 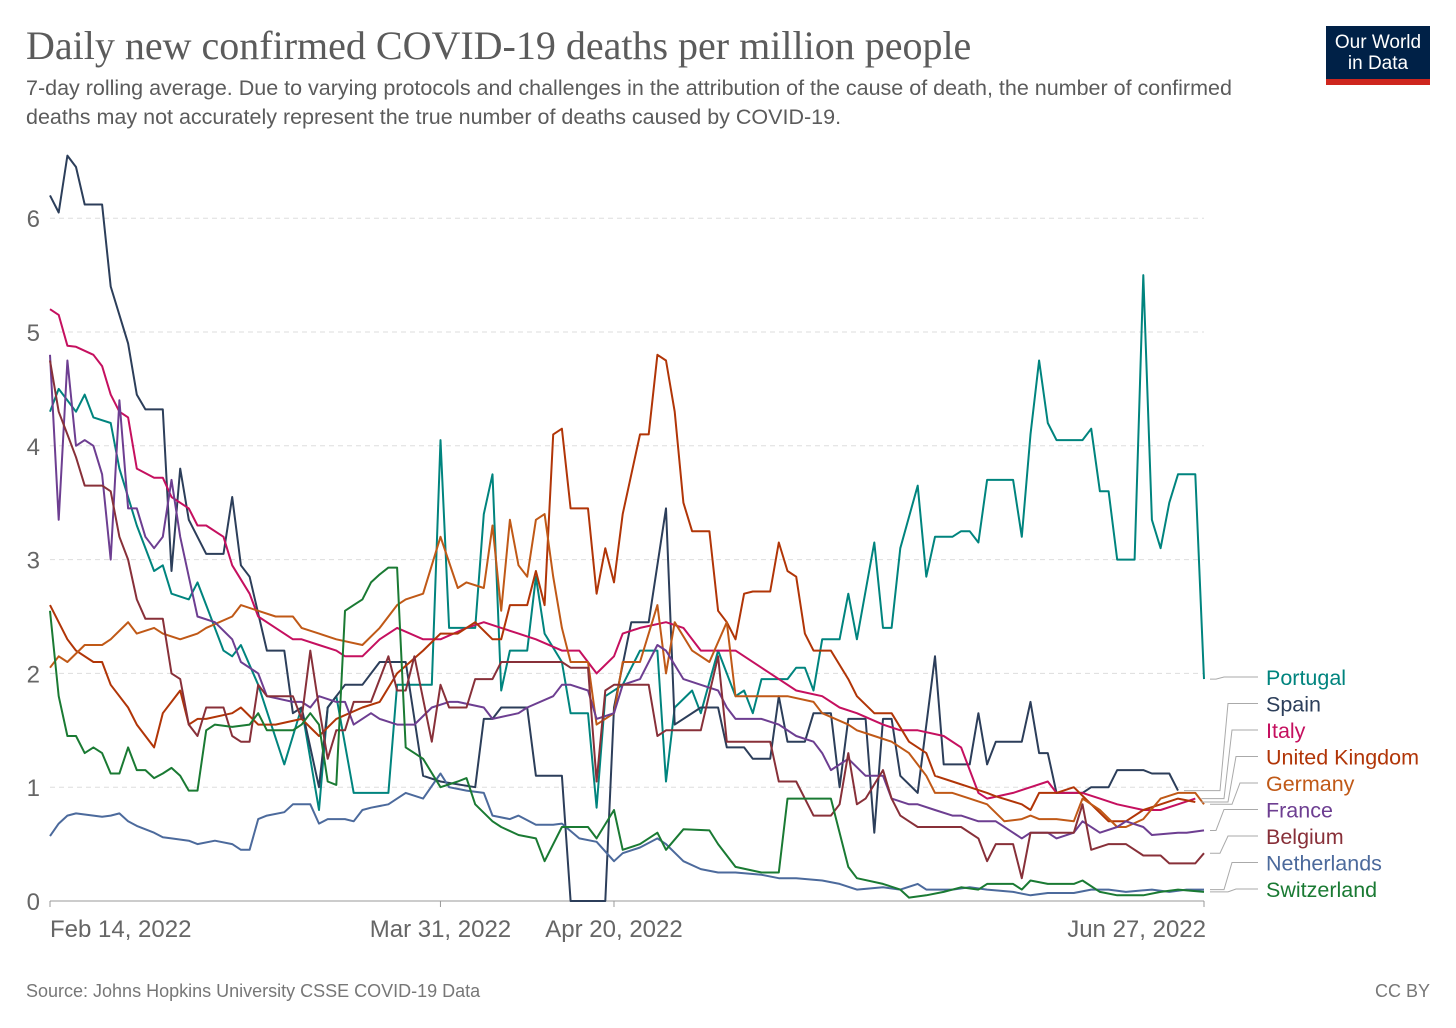 I want to click on y-tick-label: 1, so click(x=33, y=788).